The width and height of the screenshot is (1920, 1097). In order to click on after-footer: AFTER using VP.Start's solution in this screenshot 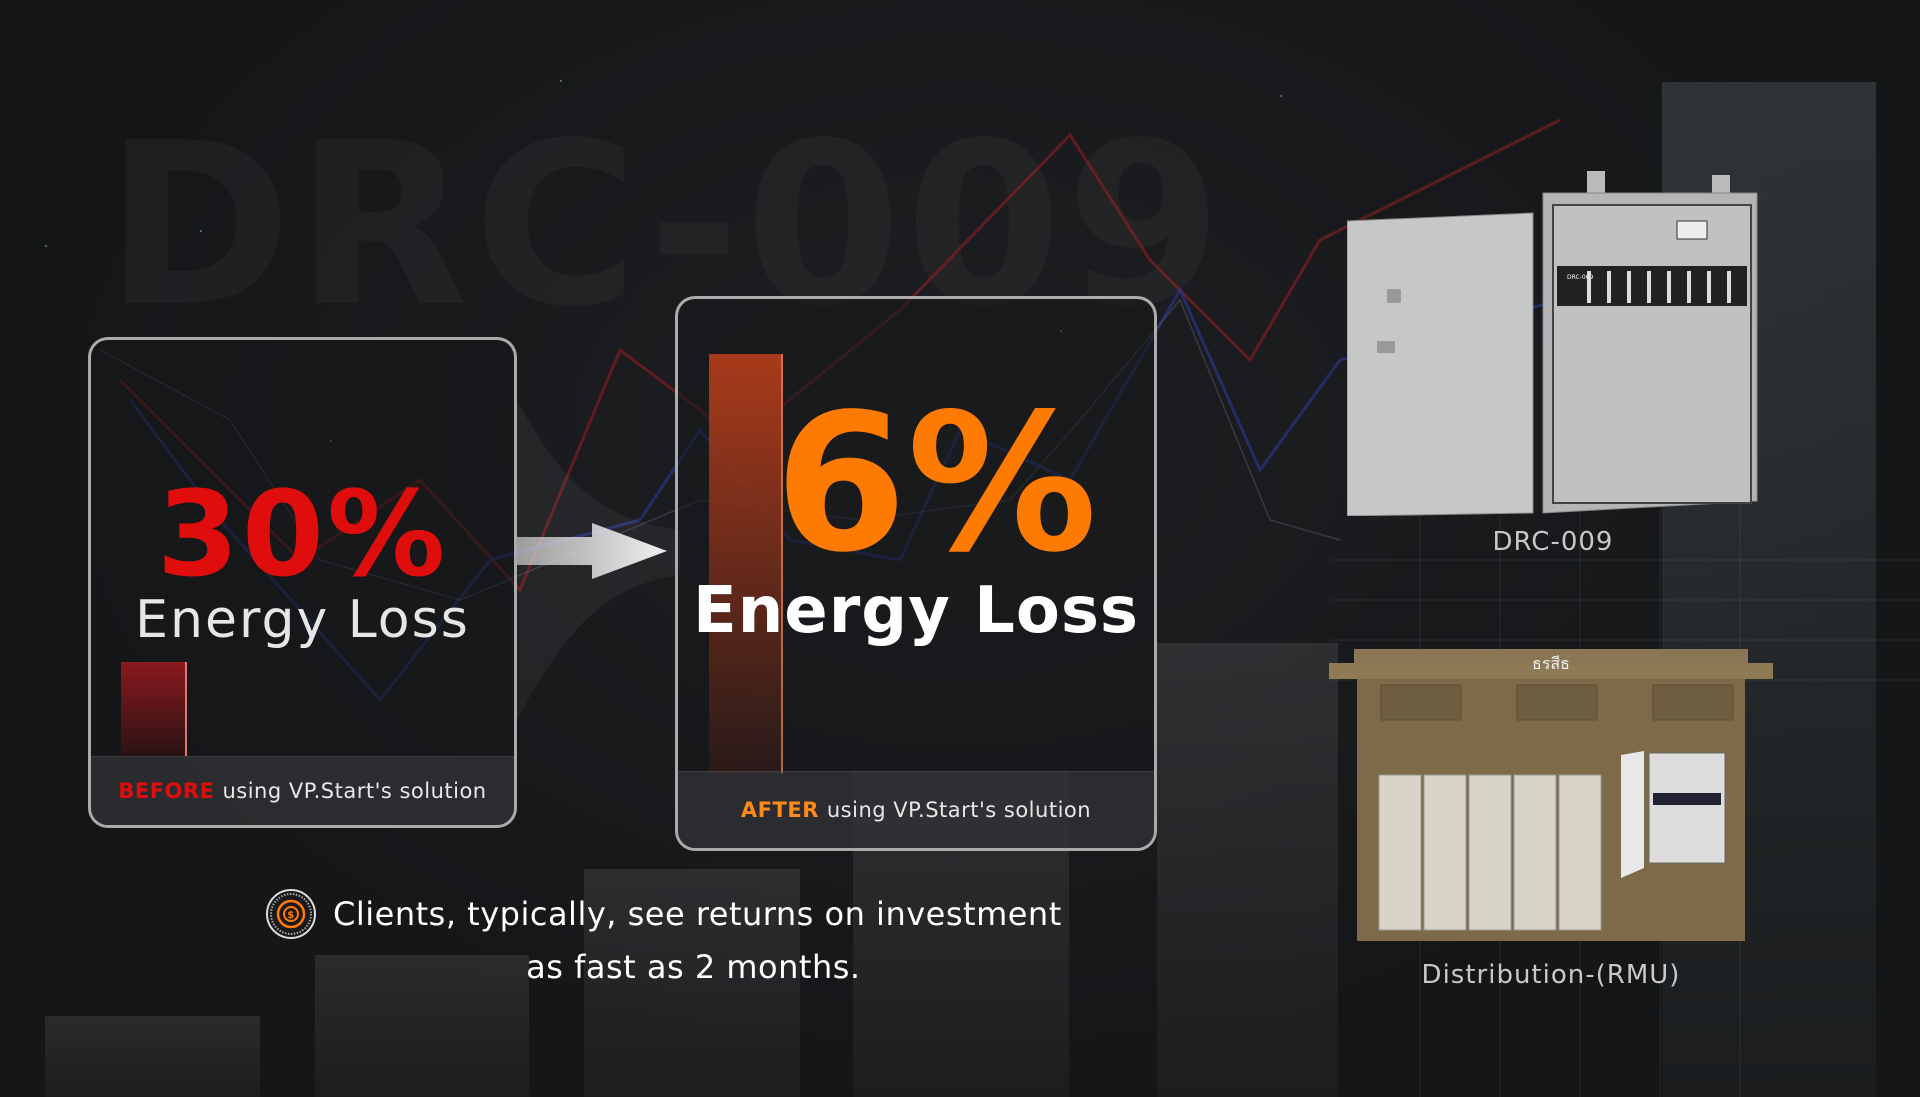, I will do `click(916, 809)`.